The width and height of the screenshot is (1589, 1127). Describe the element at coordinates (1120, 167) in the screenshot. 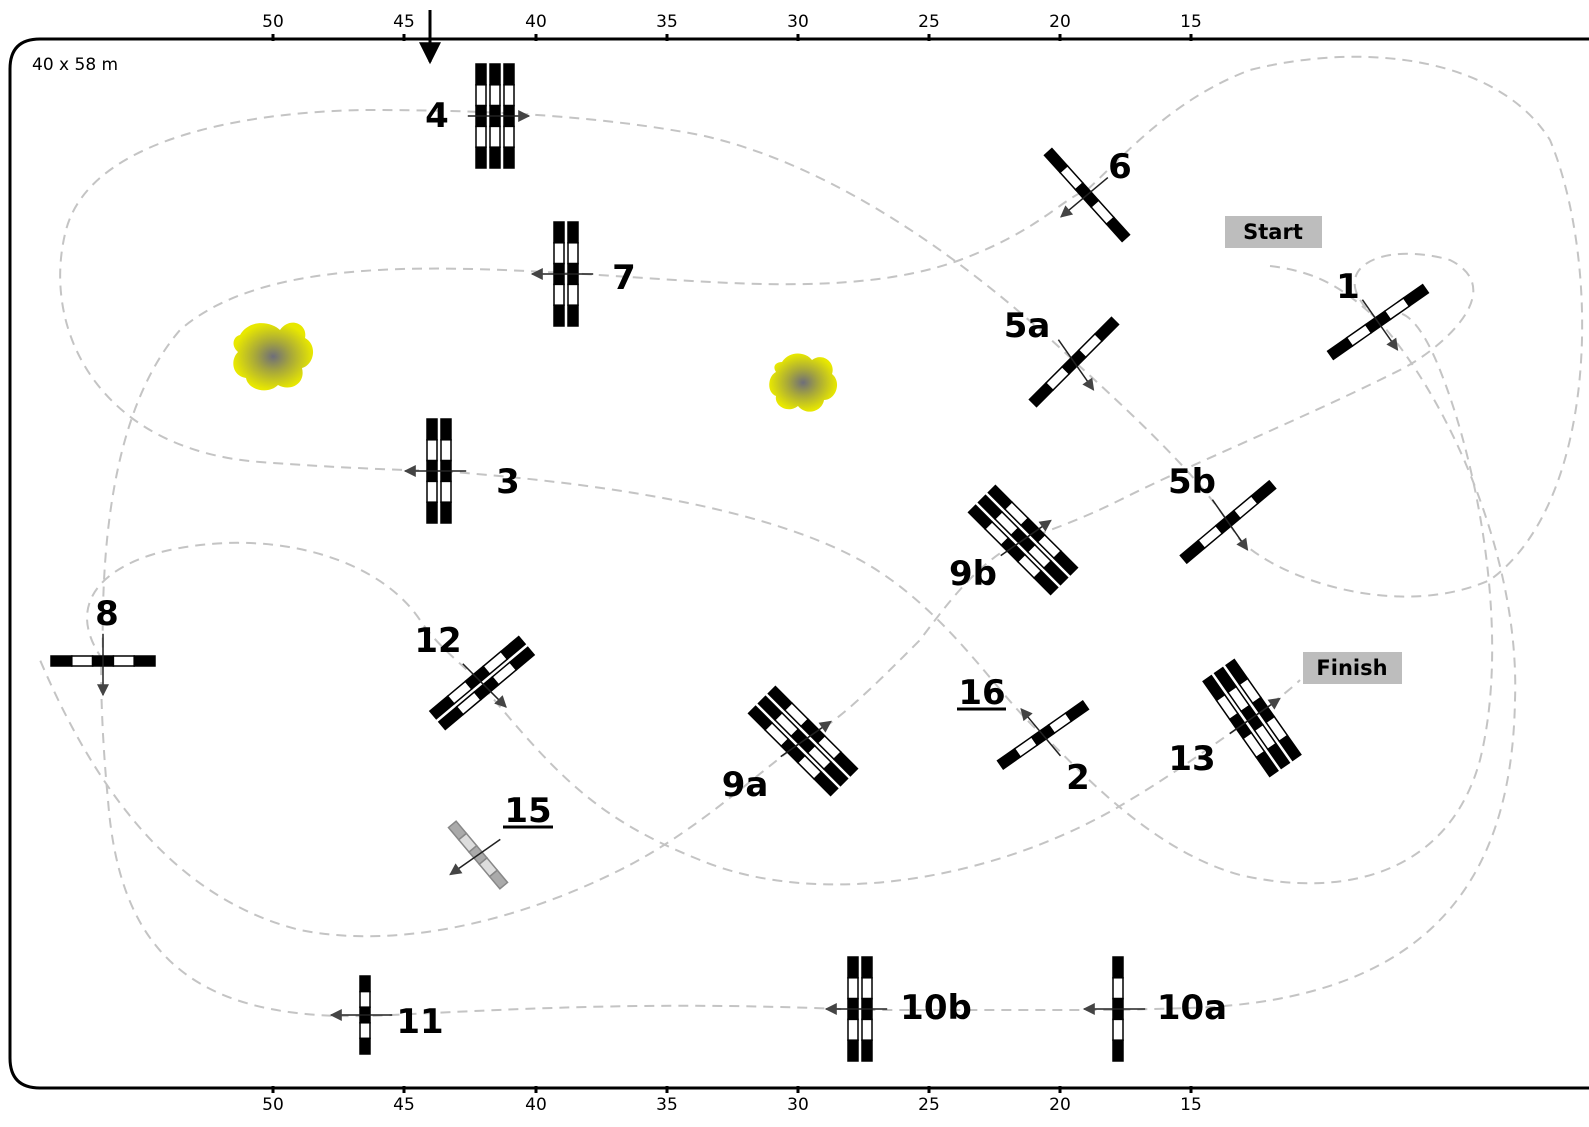

I see `obstacle-label-6: 6` at that location.